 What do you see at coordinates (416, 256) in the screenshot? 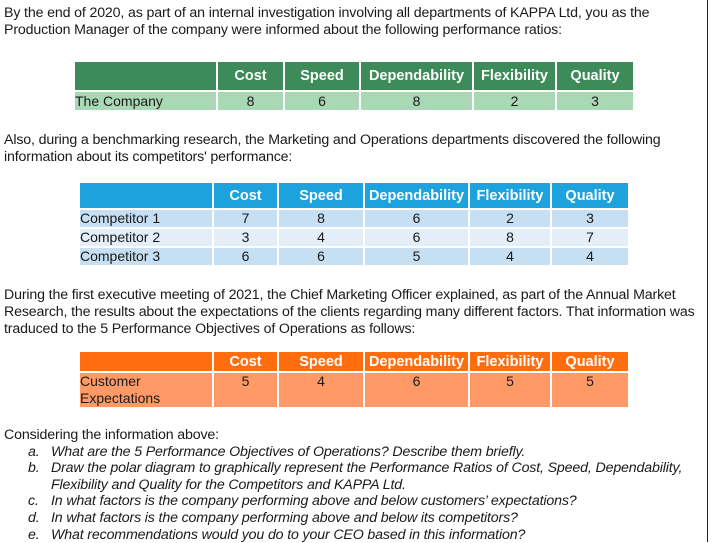
I see `cell-dependability: 5` at bounding box center [416, 256].